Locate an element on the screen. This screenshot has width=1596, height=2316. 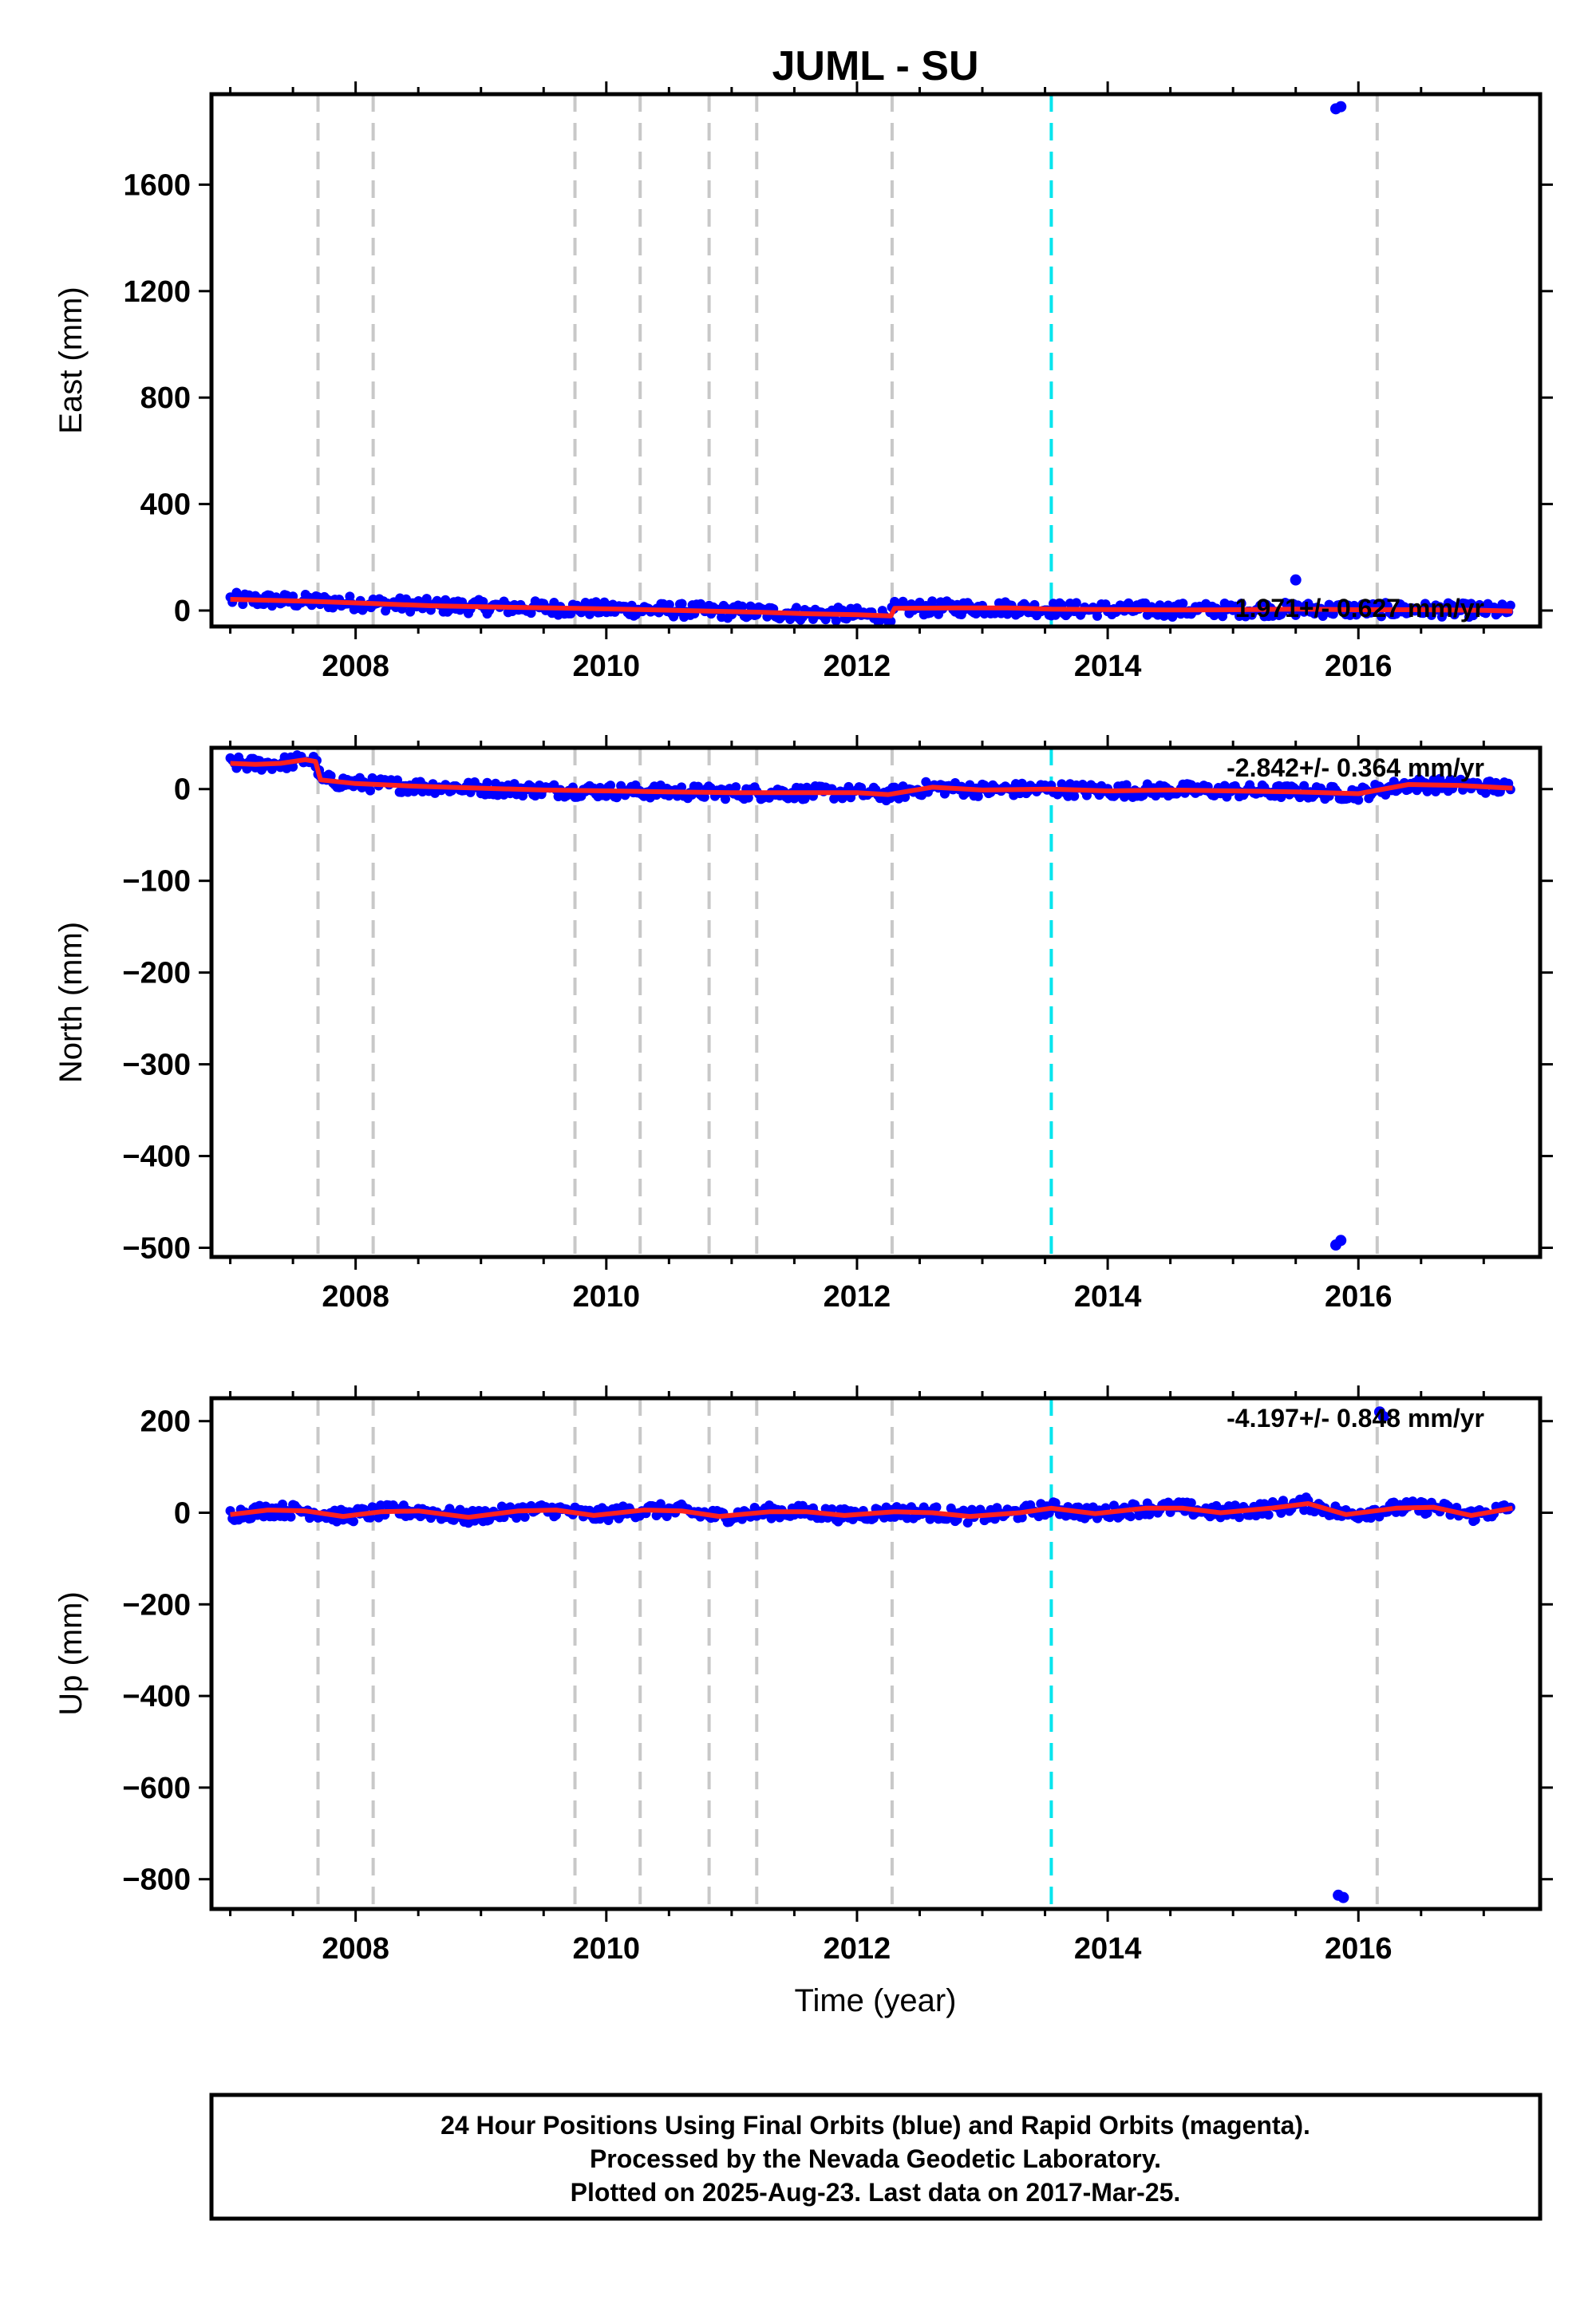
footer-box is located at coordinates (876, 2157).